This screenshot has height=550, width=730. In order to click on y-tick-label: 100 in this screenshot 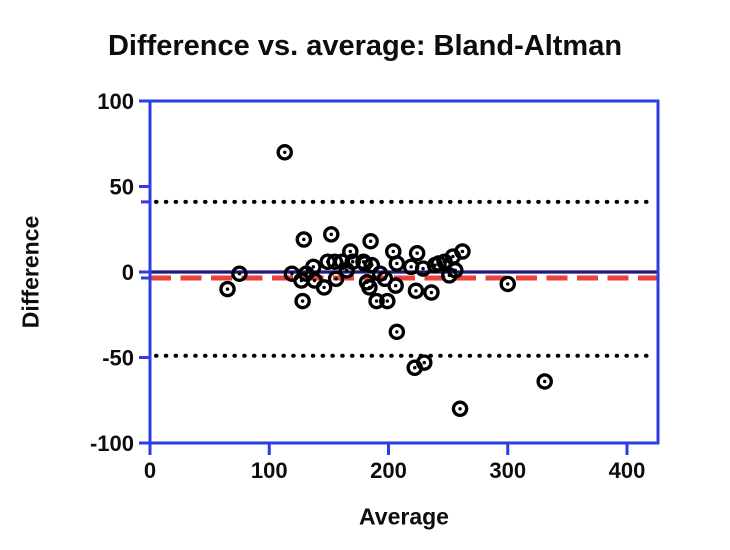, I will do `click(115, 101)`.